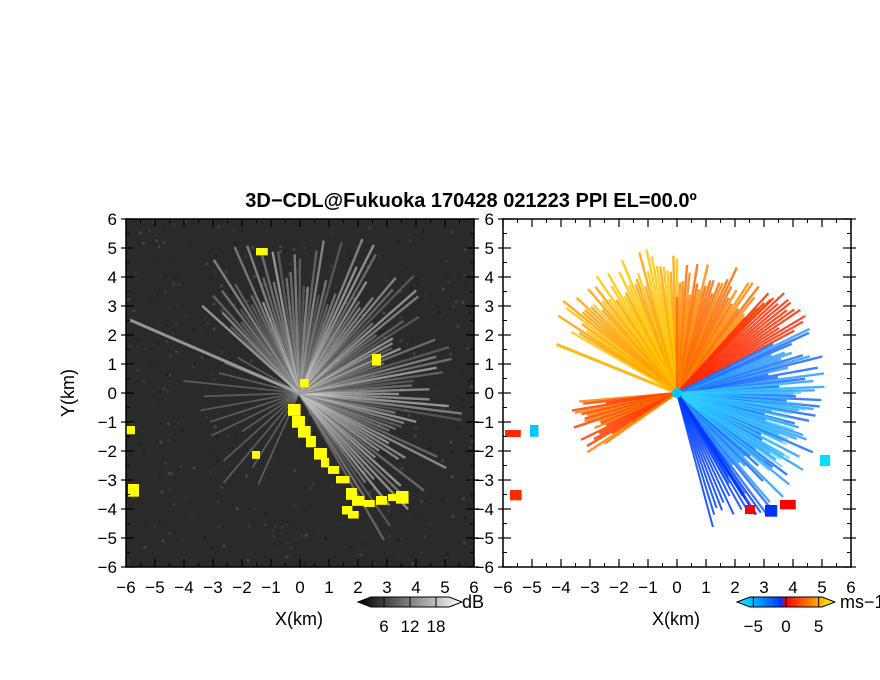 The height and width of the screenshot is (680, 880). What do you see at coordinates (807, 614) in the screenshot?
I see `velocity-colorbar: −5 0 5 ms−1` at bounding box center [807, 614].